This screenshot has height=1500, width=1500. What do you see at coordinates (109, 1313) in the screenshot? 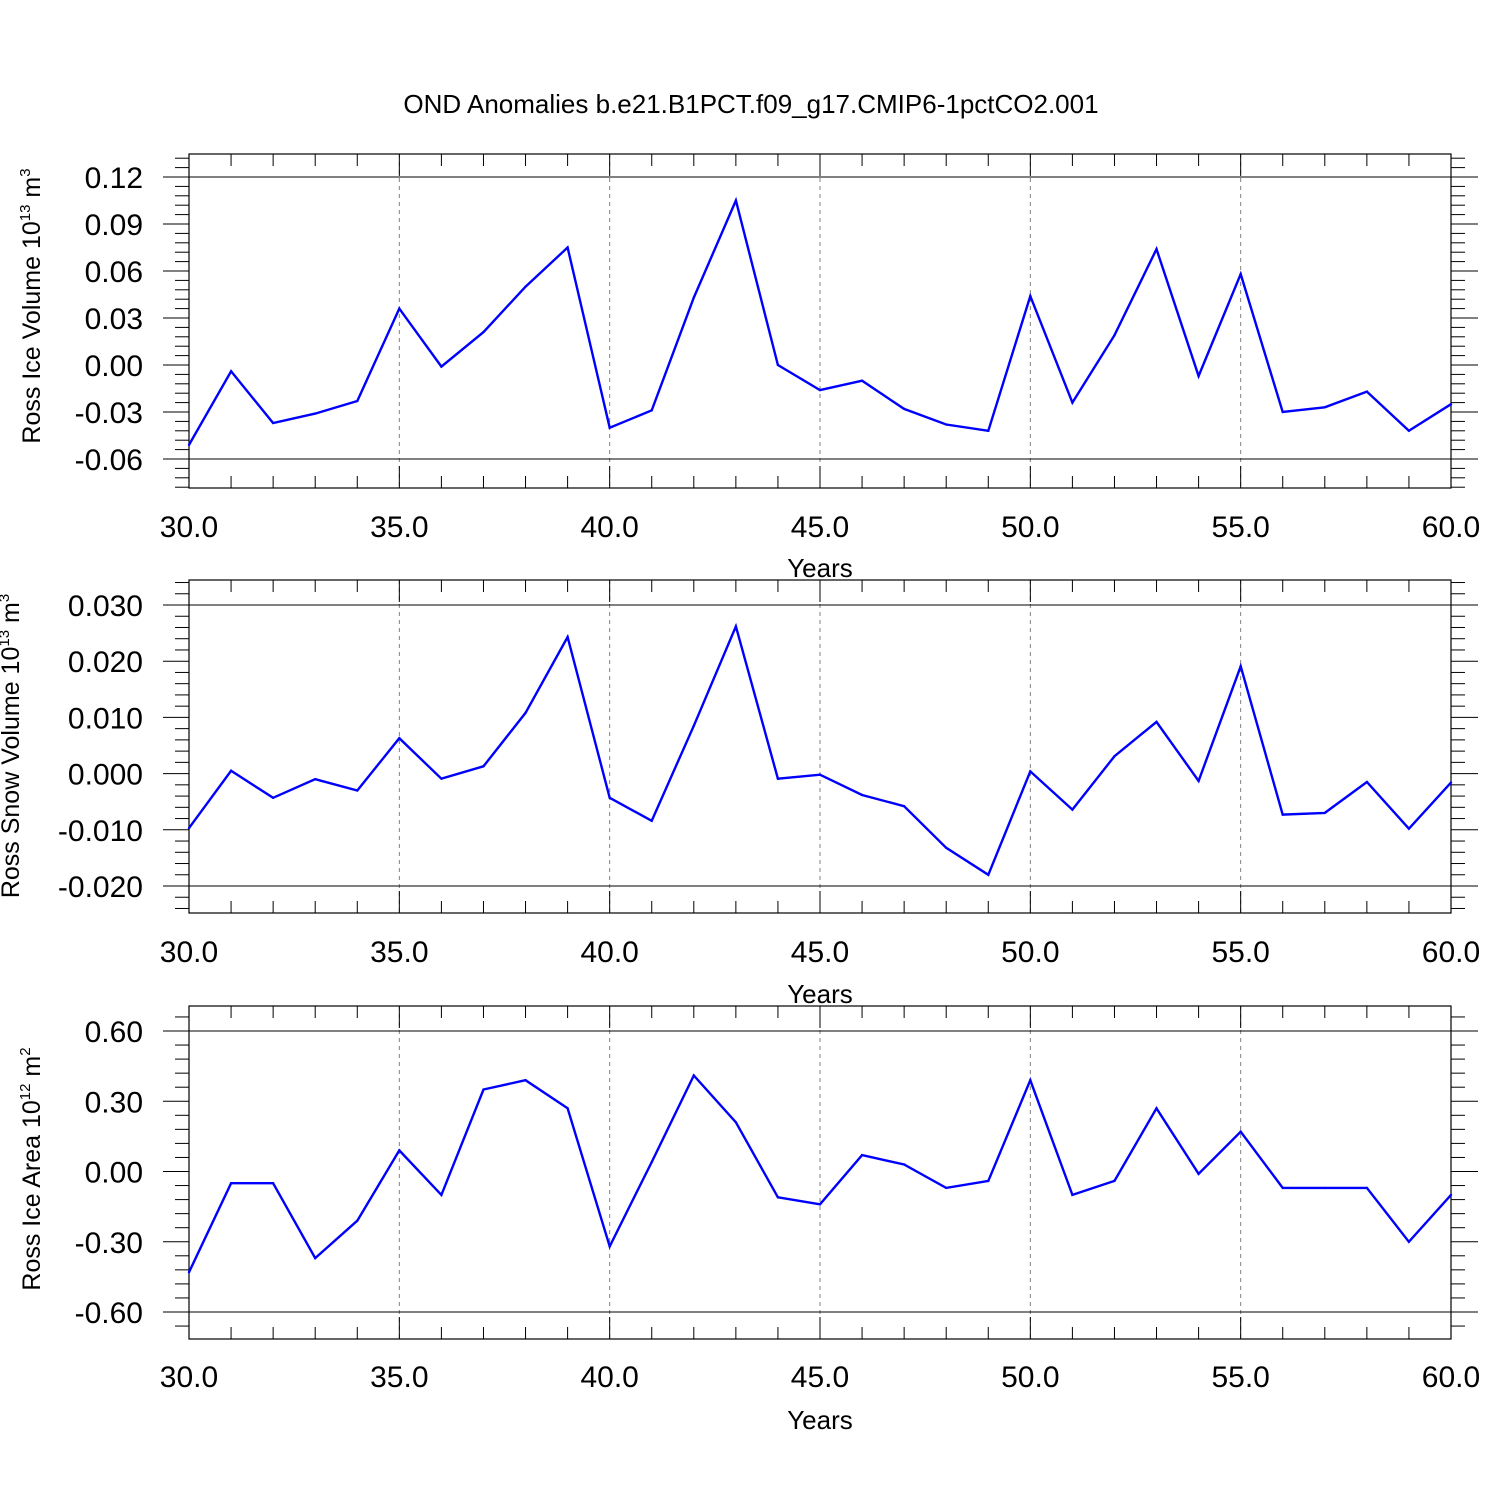
I see `y-tick-label: -0.60` at bounding box center [109, 1313].